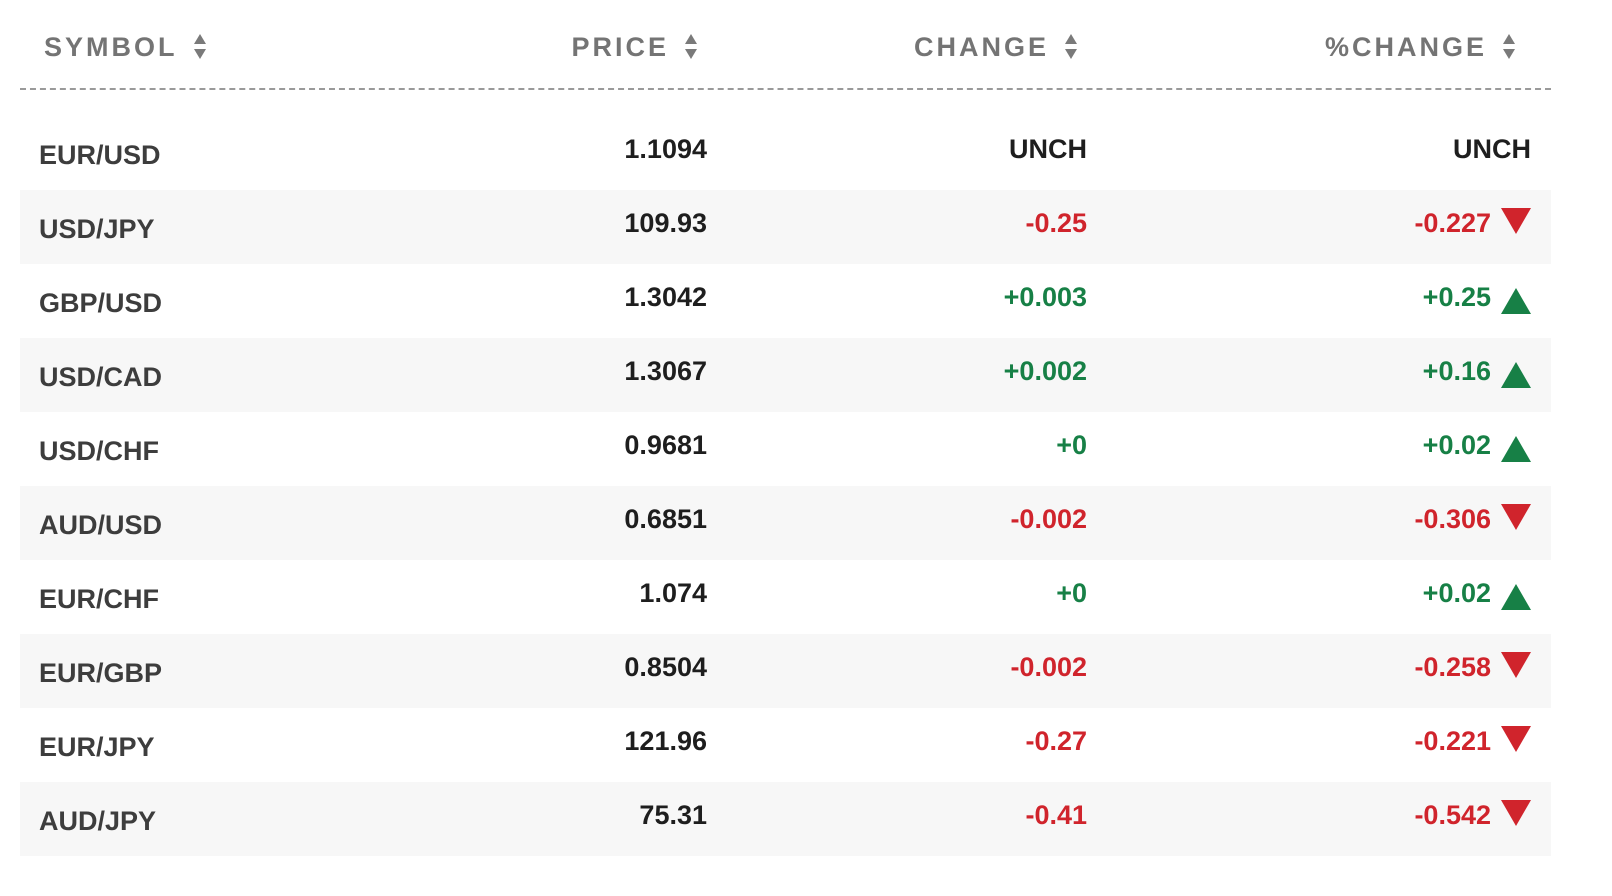 The width and height of the screenshot is (1612, 896). I want to click on table-row: EUR/USD 1.1094 UNCH UNCH, so click(785, 153).